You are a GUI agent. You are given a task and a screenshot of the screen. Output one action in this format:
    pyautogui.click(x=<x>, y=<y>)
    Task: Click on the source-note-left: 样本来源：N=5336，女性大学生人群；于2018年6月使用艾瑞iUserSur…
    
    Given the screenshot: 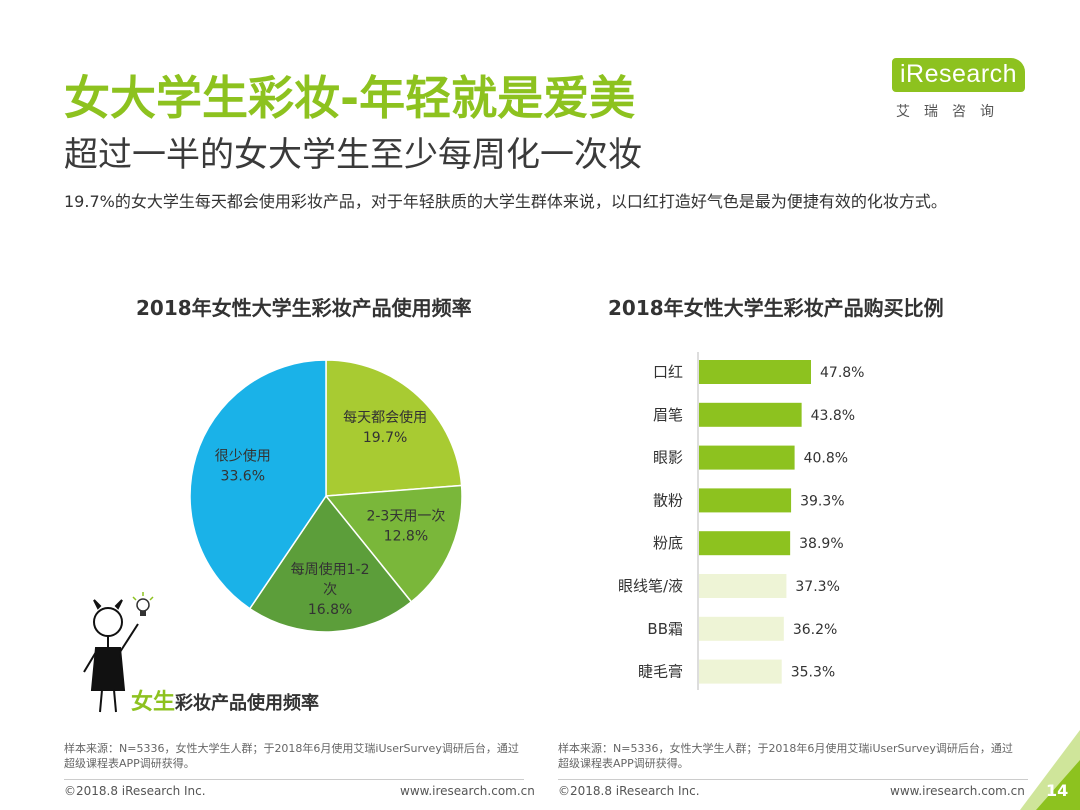 What is the action you would take?
    pyautogui.click(x=291, y=756)
    